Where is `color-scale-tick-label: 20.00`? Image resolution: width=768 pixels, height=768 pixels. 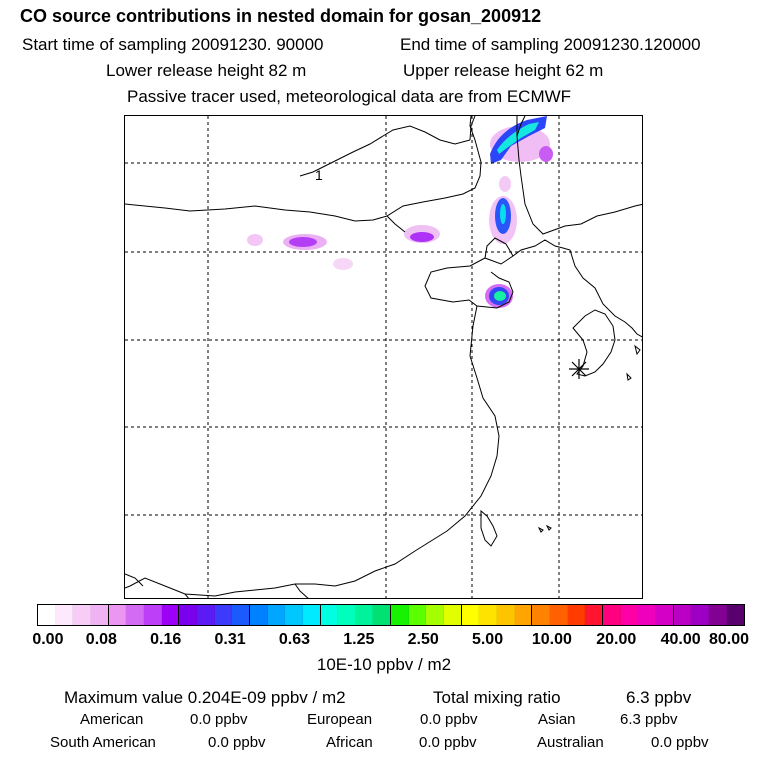 color-scale-tick-label: 20.00 is located at coordinates (616, 639).